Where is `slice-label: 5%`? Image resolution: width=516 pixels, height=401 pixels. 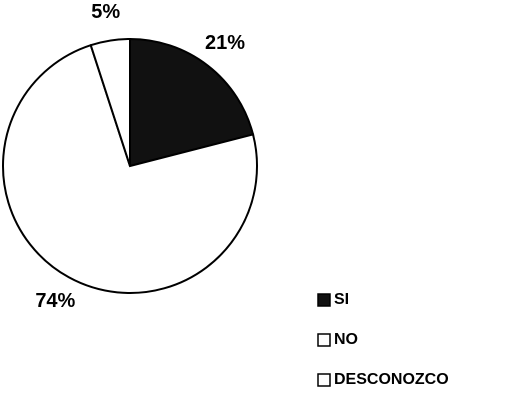 slice-label: 5% is located at coordinates (105, 12).